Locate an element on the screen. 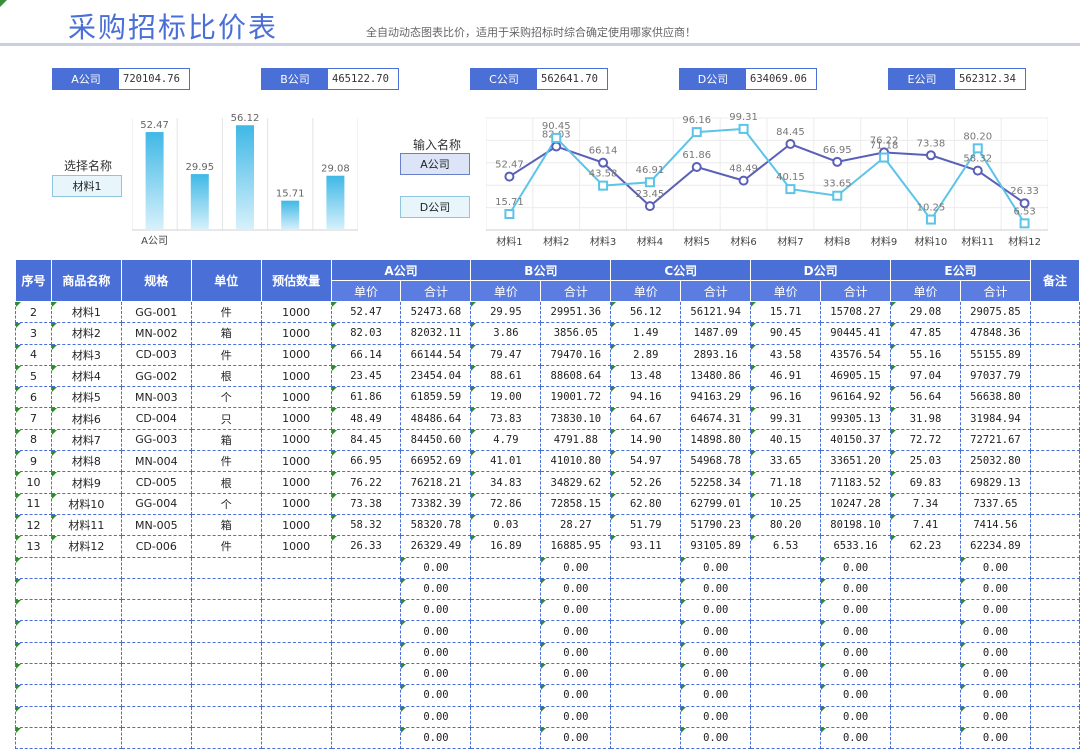 The height and width of the screenshot is (749, 1080). table-cell: 82032.11 is located at coordinates (436, 333).